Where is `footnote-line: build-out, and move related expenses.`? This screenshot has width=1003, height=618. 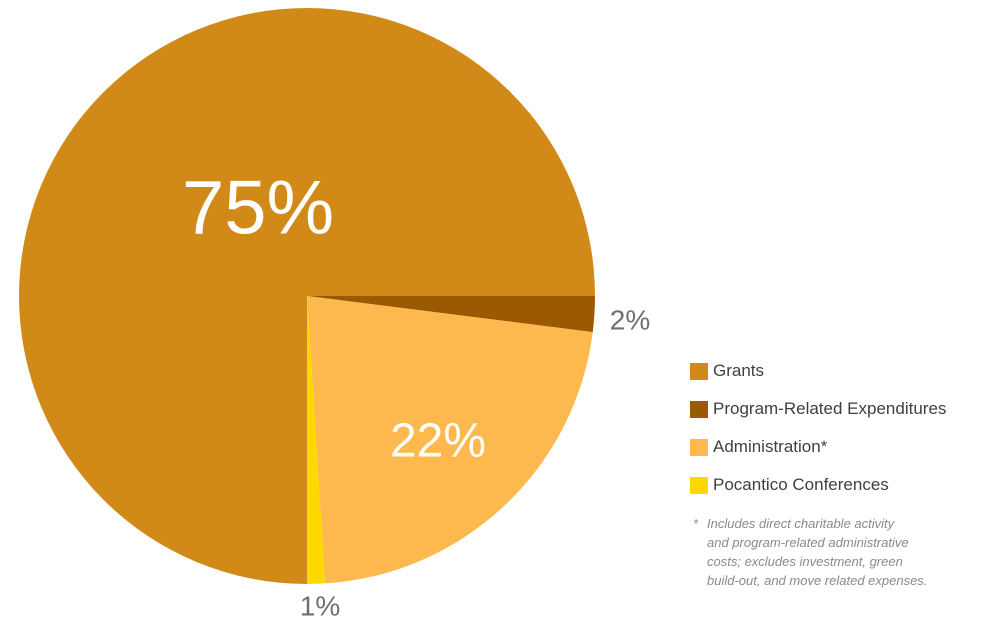
footnote-line: build-out, and move related expenses. is located at coordinates (817, 580).